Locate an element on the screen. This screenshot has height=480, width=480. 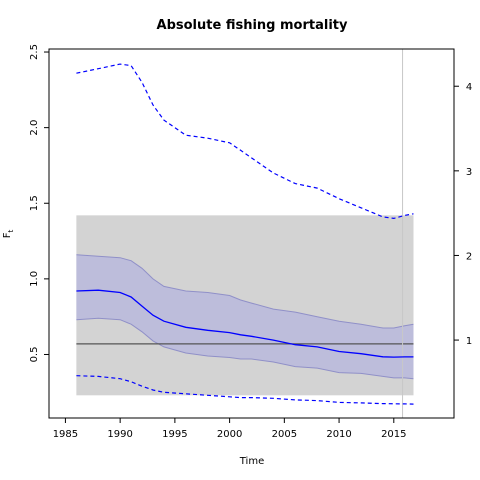
y-axis-label: Ft is located at coordinates (8, 233).